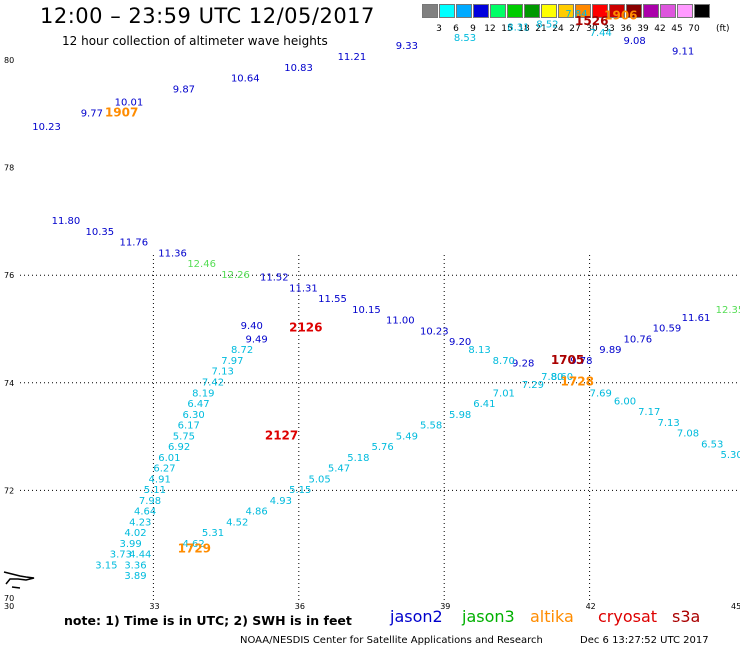  Describe the element at coordinates (9, 168) in the screenshot. I see `lat-tick-label: 78` at that location.